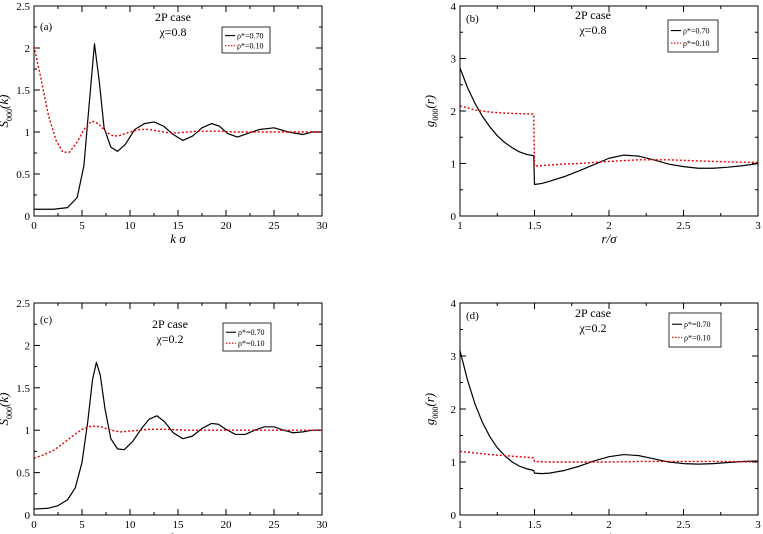 Image resolution: width=763 pixels, height=534 pixels. Describe the element at coordinates (472, 316) in the screenshot. I see `panel-label: (d)` at that location.